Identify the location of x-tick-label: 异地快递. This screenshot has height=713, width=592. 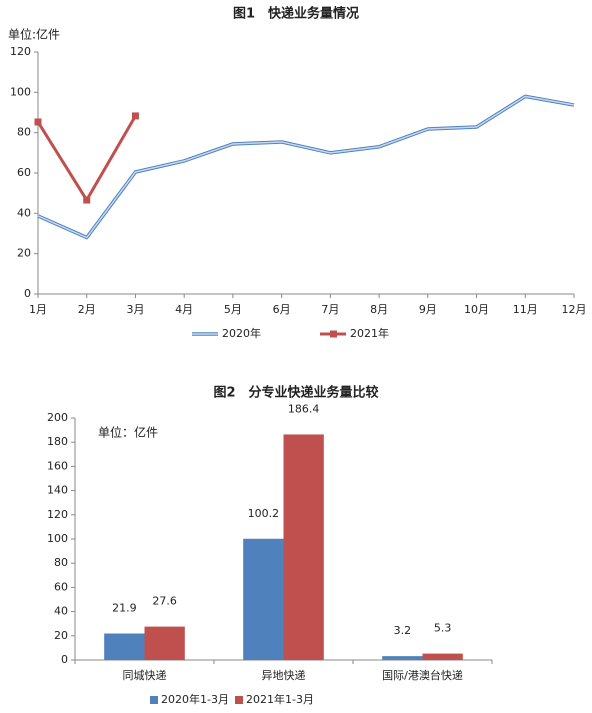
(284, 675).